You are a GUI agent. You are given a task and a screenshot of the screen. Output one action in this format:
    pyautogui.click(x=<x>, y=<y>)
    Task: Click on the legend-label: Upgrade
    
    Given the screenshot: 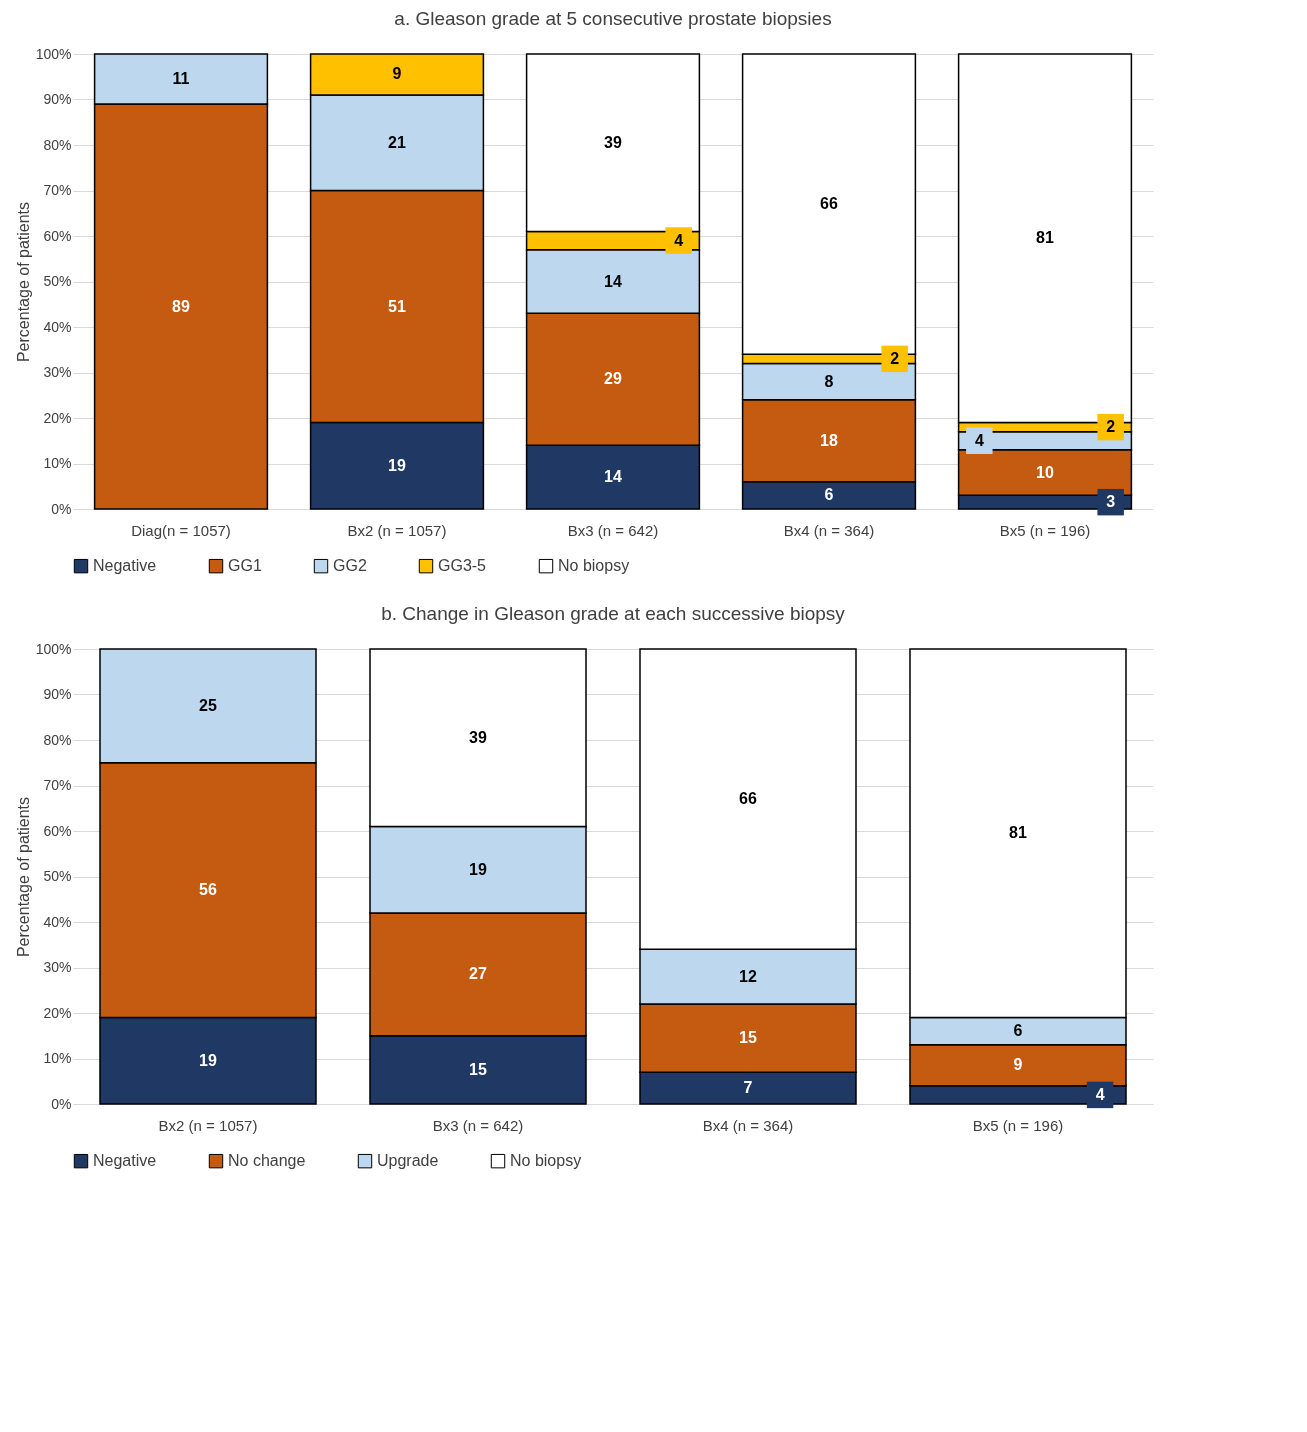 What is the action you would take?
    pyautogui.click(x=408, y=1161)
    